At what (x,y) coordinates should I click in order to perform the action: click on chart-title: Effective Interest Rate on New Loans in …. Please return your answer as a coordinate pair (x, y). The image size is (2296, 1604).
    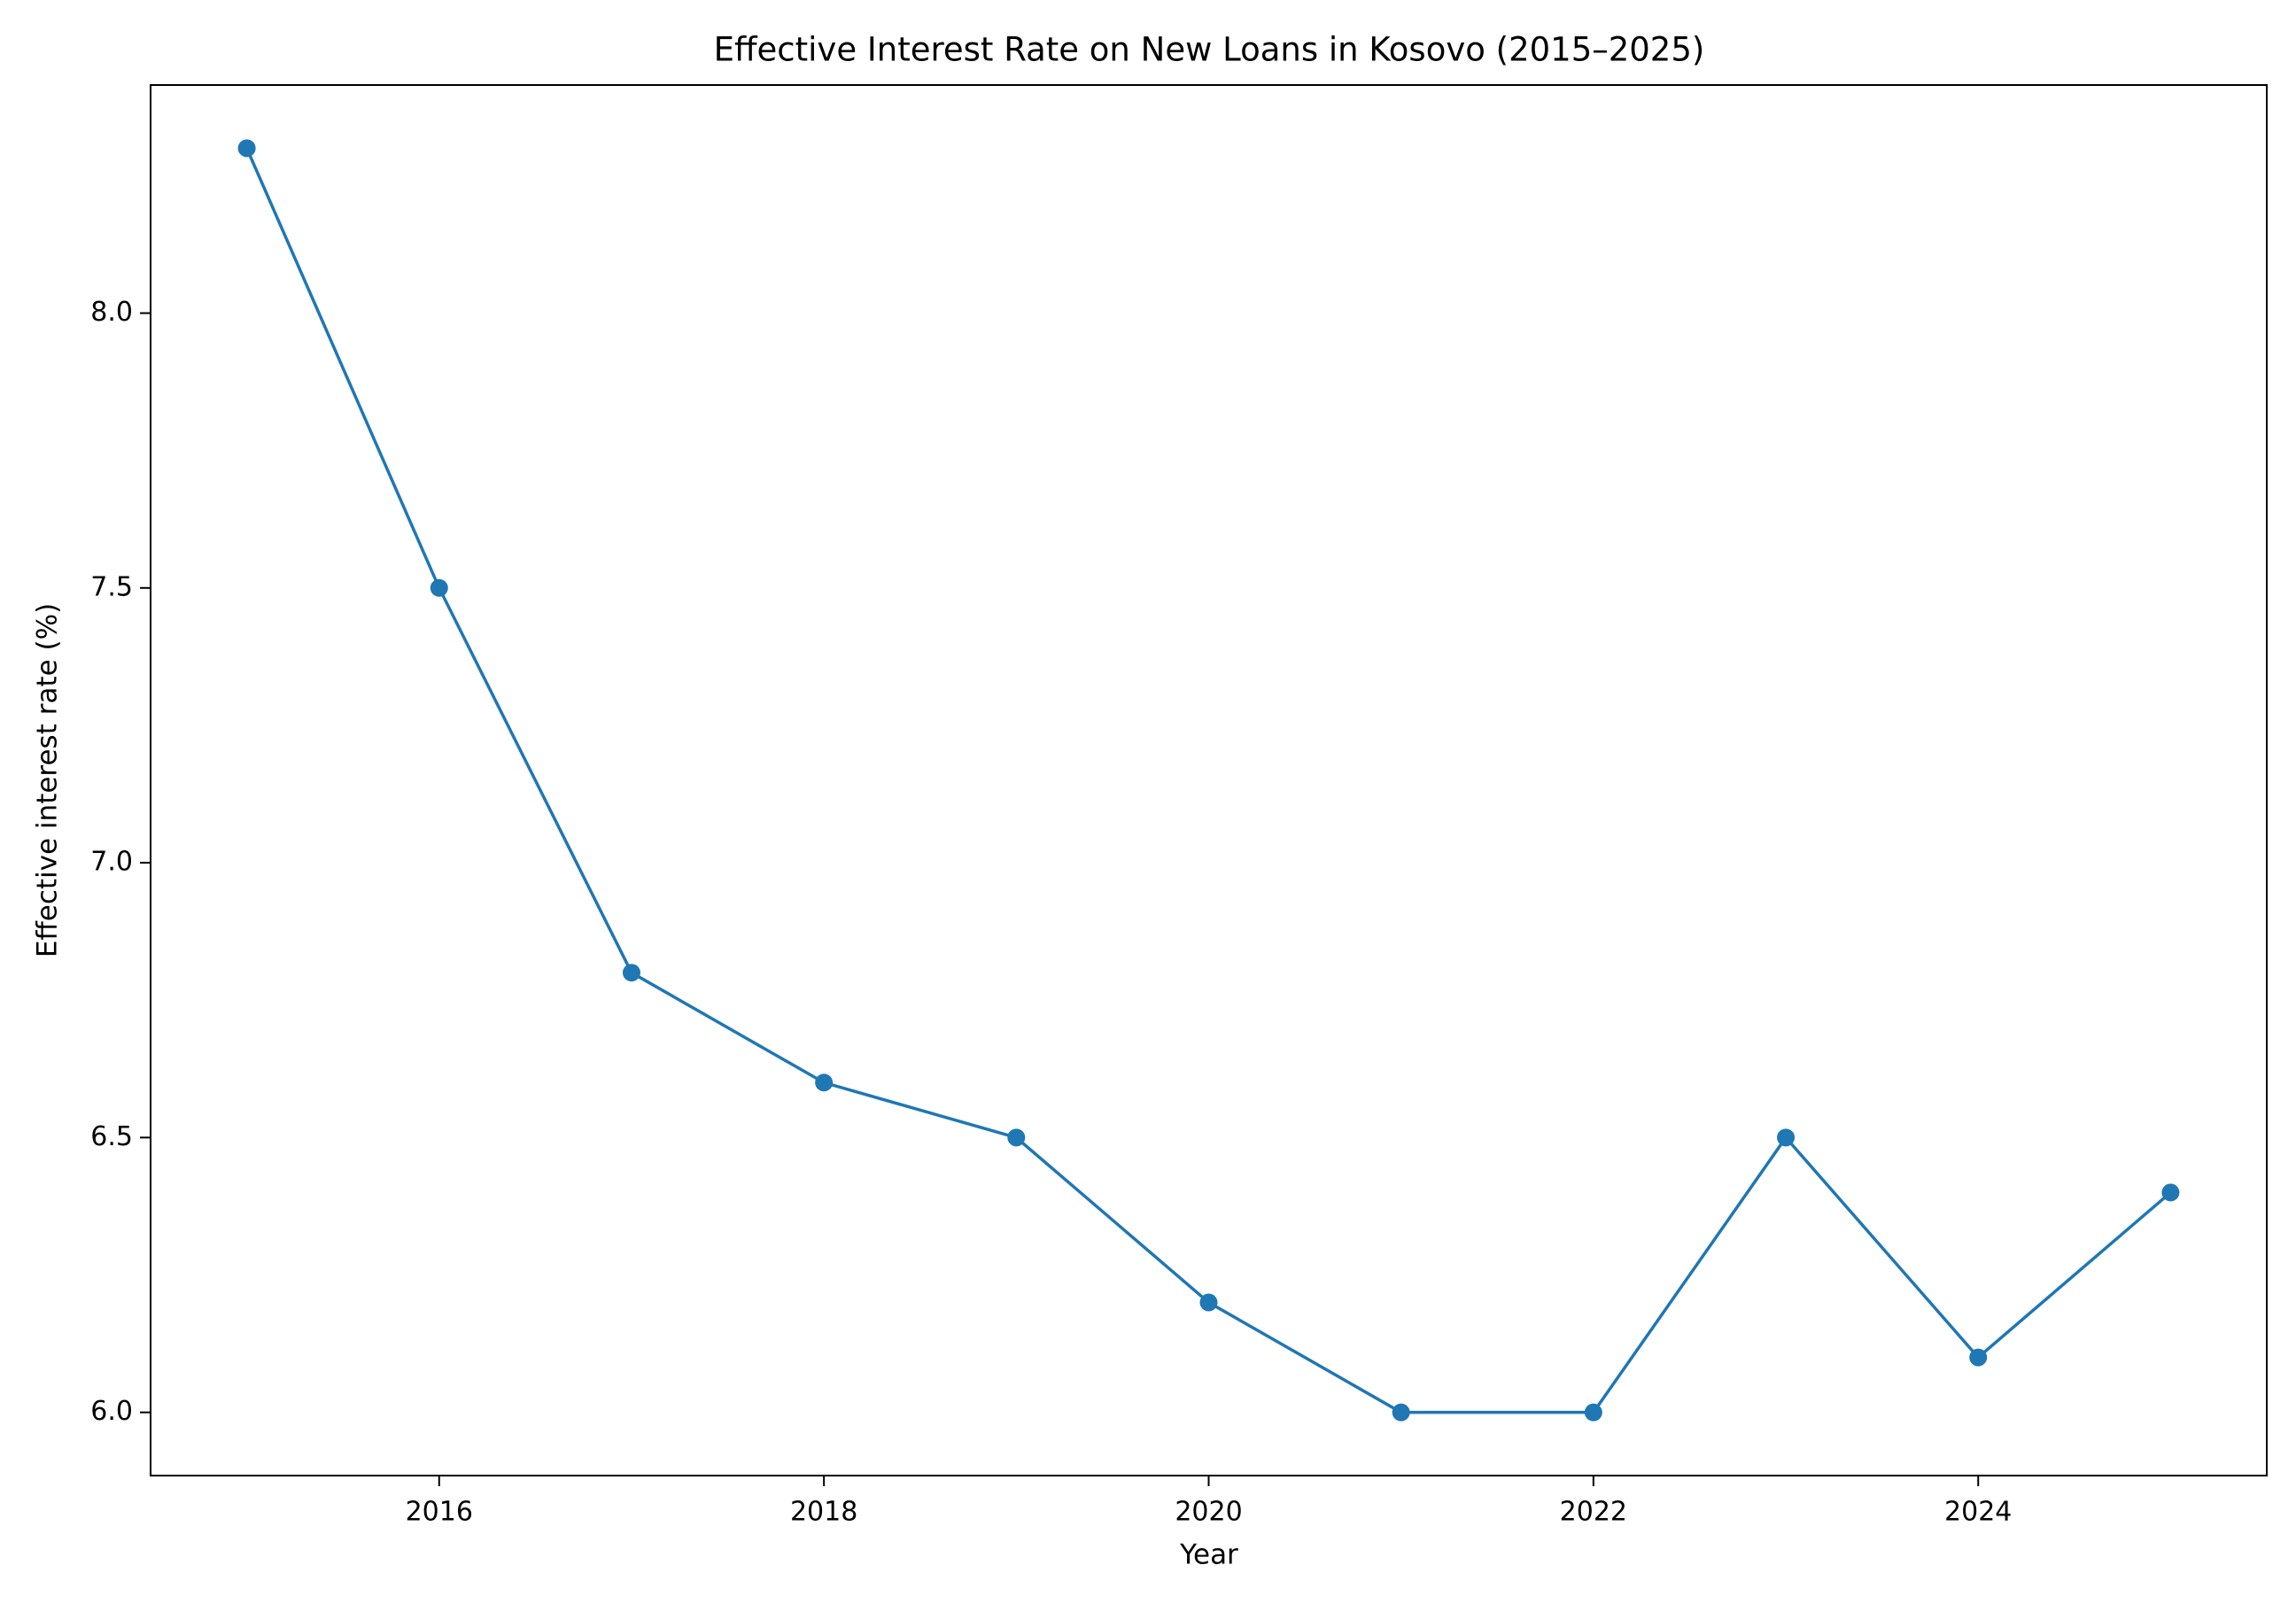
    Looking at the image, I should click on (1210, 50).